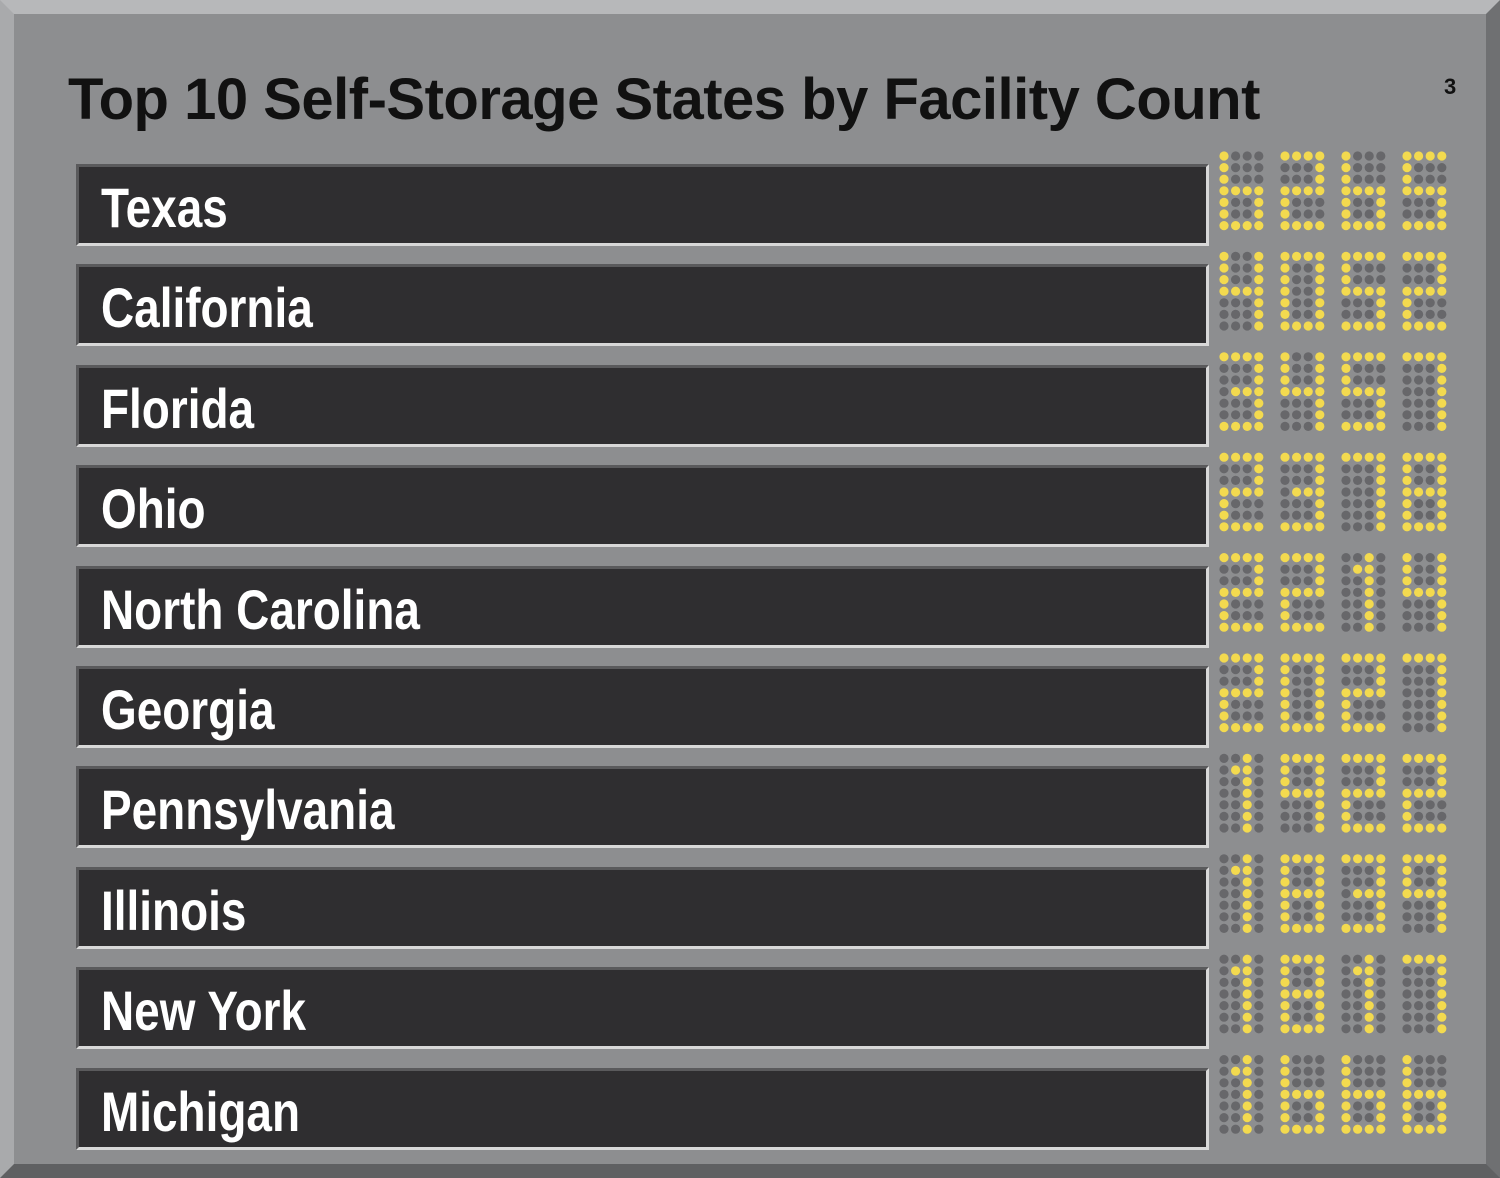  Describe the element at coordinates (642, 907) in the screenshot. I see `state-row: Illinois` at that location.